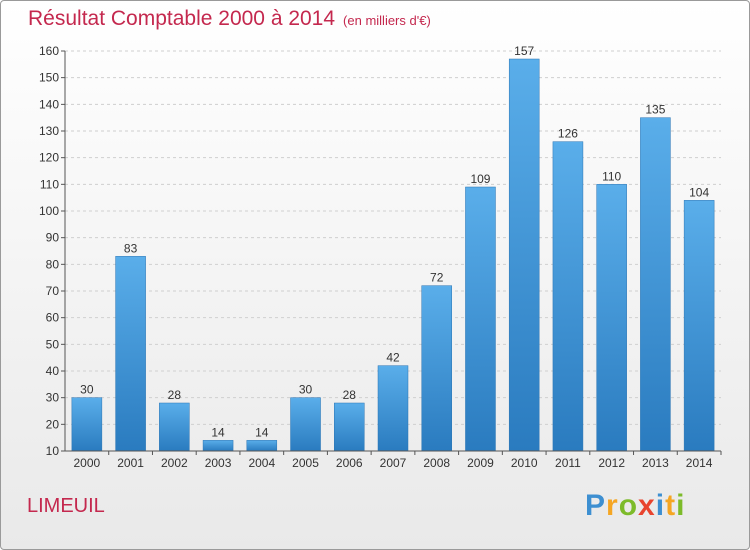 The image size is (750, 550). What do you see at coordinates (218, 463) in the screenshot?
I see `x-tick-label: 2003` at bounding box center [218, 463].